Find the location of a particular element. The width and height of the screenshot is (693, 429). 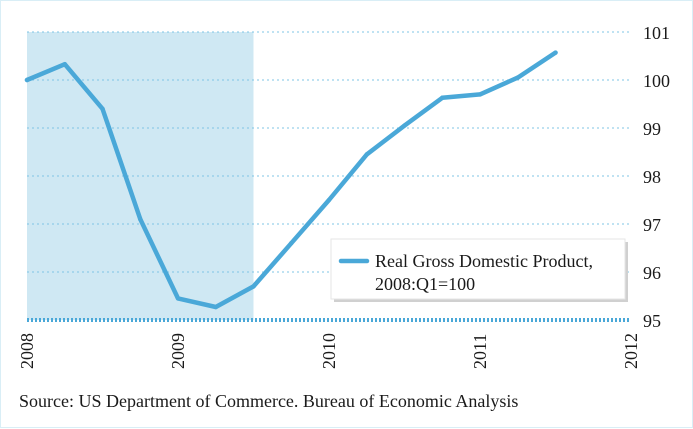

y-tick-label-98: 98 is located at coordinates (652, 177).